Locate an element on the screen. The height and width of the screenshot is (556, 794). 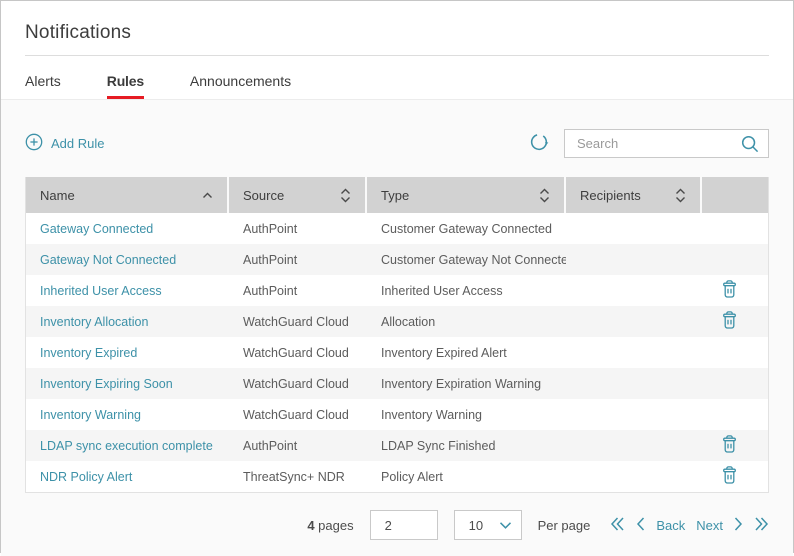
tab-announcements: Announcements is located at coordinates (240, 81).